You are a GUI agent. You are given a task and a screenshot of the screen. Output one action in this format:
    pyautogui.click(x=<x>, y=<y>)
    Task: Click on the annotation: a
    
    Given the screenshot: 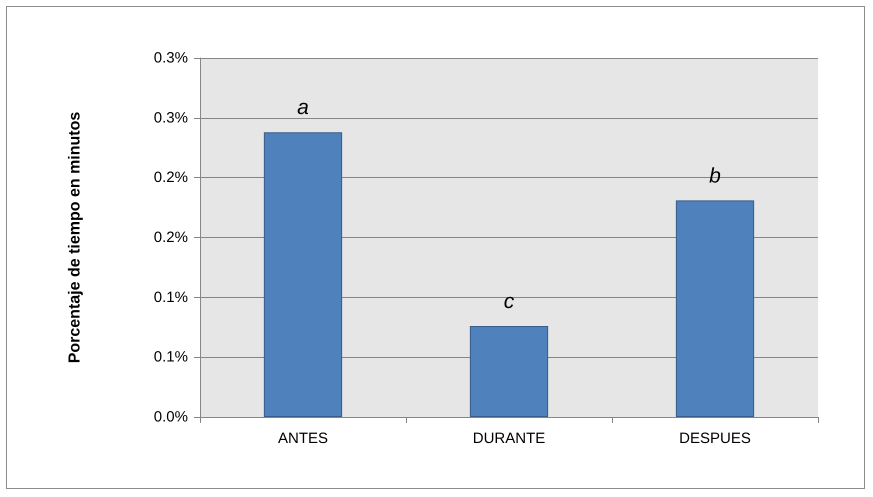 What is the action you would take?
    pyautogui.click(x=303, y=108)
    